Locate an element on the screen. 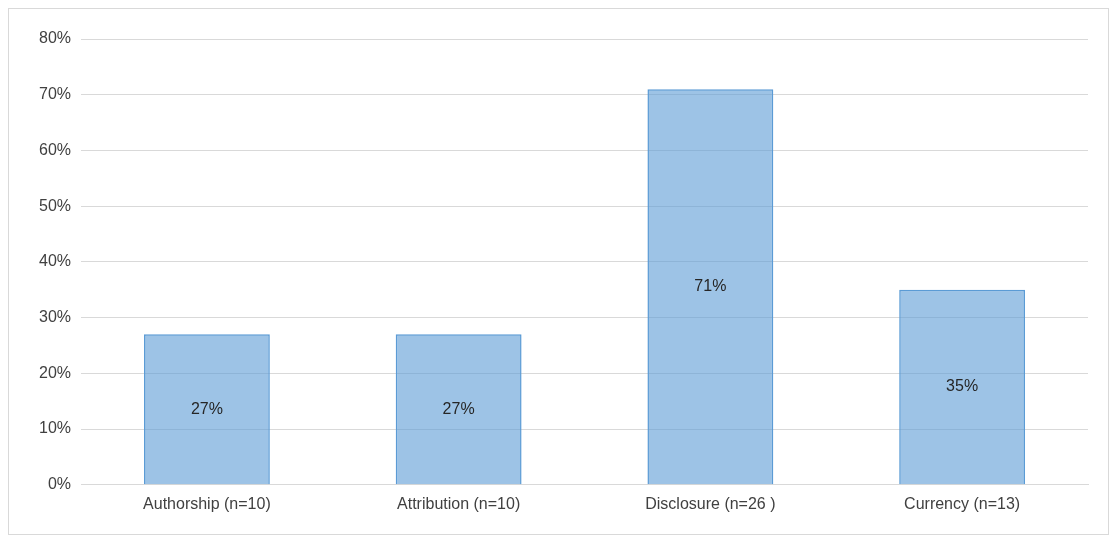  y-tick-label: 50% is located at coordinates (55, 205).